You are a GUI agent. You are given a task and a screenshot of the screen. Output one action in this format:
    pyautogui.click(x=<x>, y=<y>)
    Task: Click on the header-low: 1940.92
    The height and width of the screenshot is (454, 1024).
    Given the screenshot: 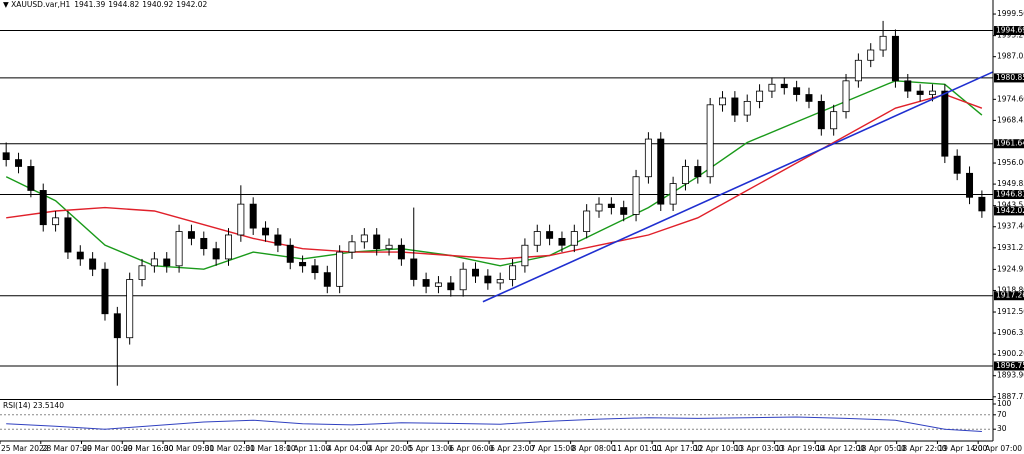 What is the action you would take?
    pyautogui.click(x=157, y=4)
    